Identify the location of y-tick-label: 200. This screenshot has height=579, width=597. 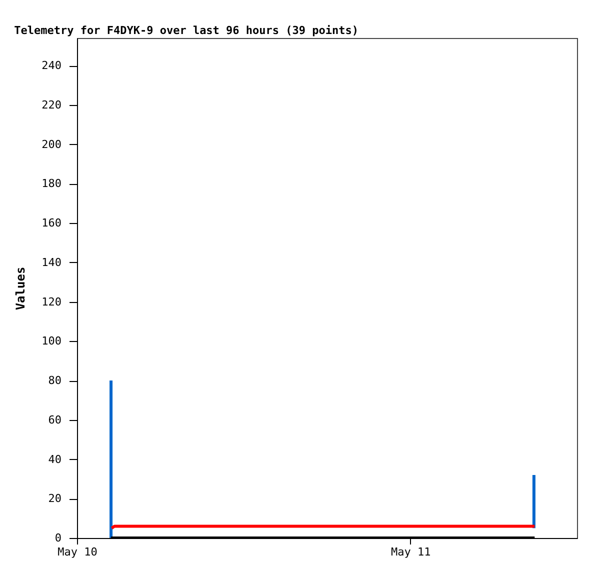
(52, 144).